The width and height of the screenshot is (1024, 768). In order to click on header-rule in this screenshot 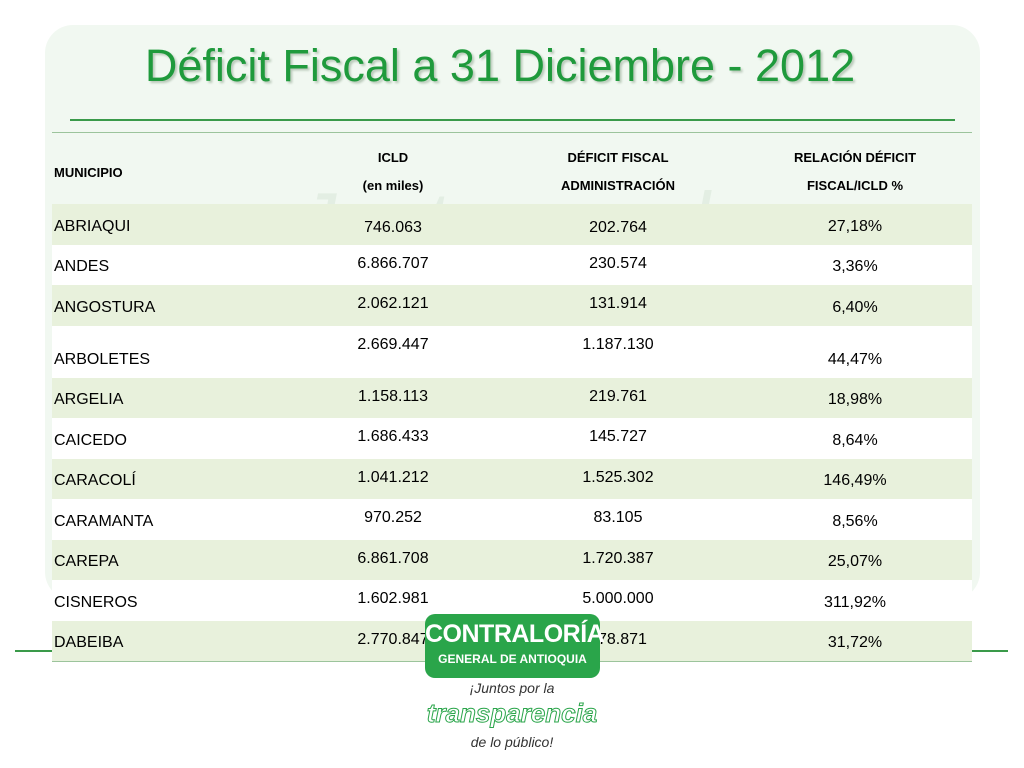, I will do `click(512, 132)`.